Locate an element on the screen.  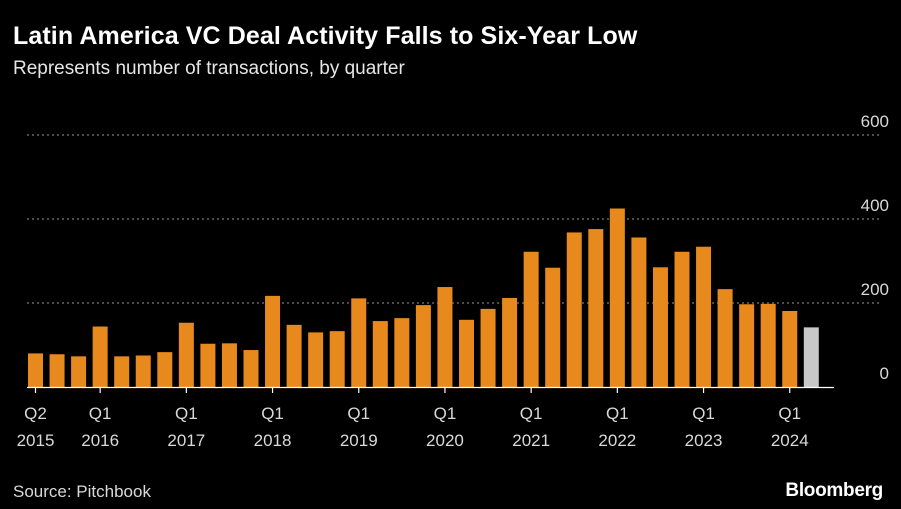
x-axis is located at coordinates (430, 389).